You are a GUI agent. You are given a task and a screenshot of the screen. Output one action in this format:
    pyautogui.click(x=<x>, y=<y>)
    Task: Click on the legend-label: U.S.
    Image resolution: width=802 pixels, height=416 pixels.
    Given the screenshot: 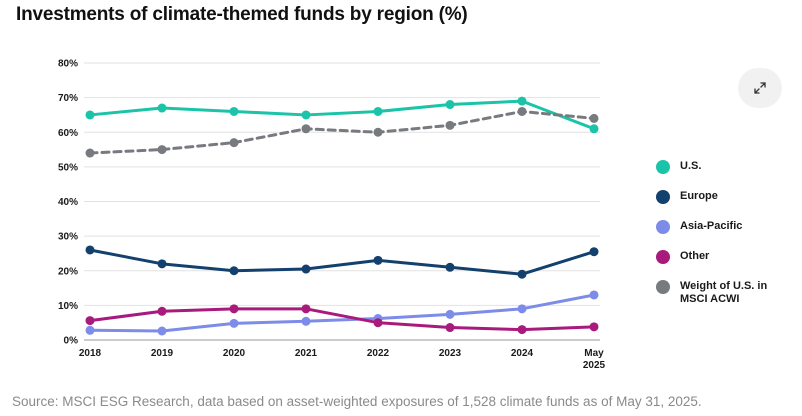 What is the action you would take?
    pyautogui.click(x=691, y=166)
    